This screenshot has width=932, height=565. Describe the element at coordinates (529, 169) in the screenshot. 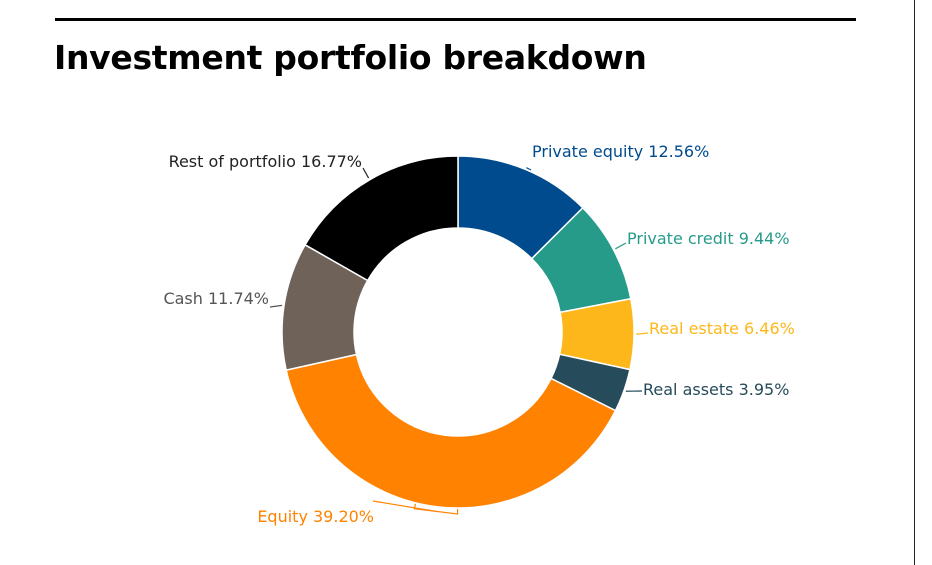

I see `leader-line-private-equity` at that location.